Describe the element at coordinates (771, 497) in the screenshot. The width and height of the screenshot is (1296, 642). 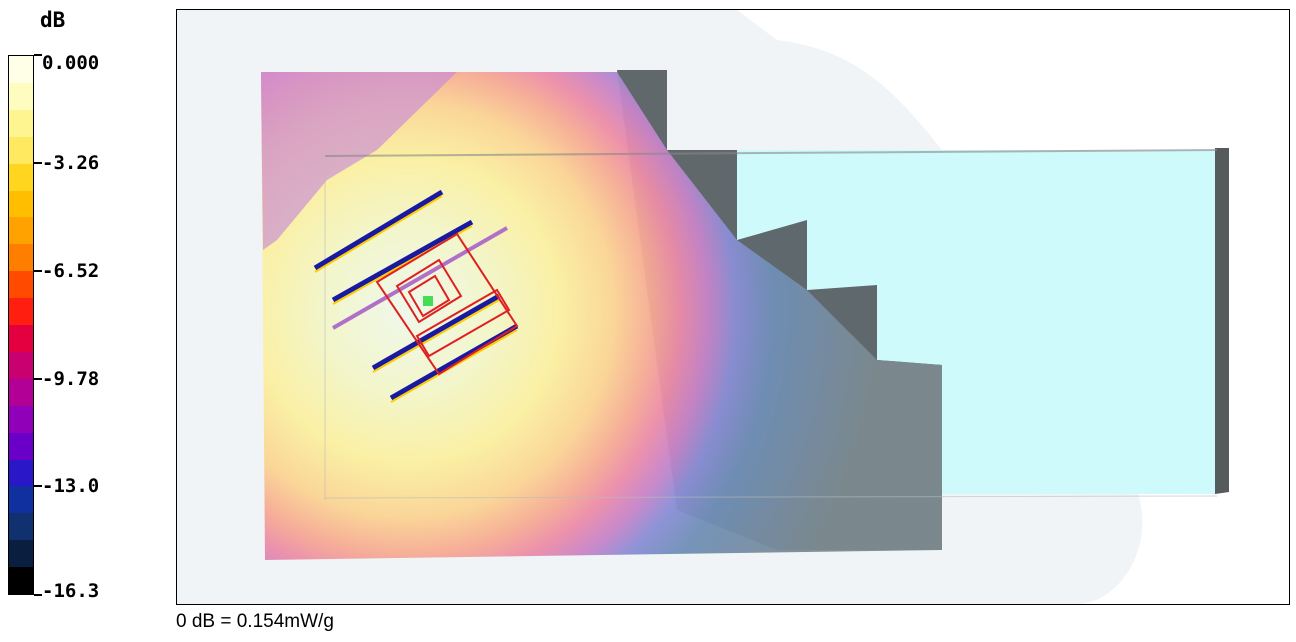
I see `block-bottom-edge` at that location.